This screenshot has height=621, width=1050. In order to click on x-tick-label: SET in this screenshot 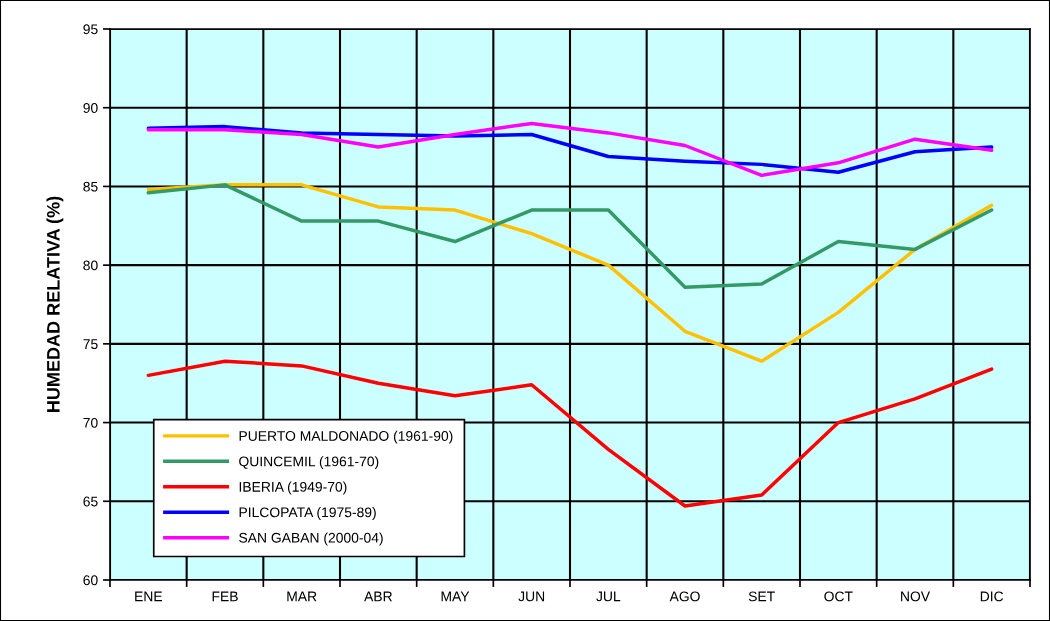, I will do `click(761, 596)`.